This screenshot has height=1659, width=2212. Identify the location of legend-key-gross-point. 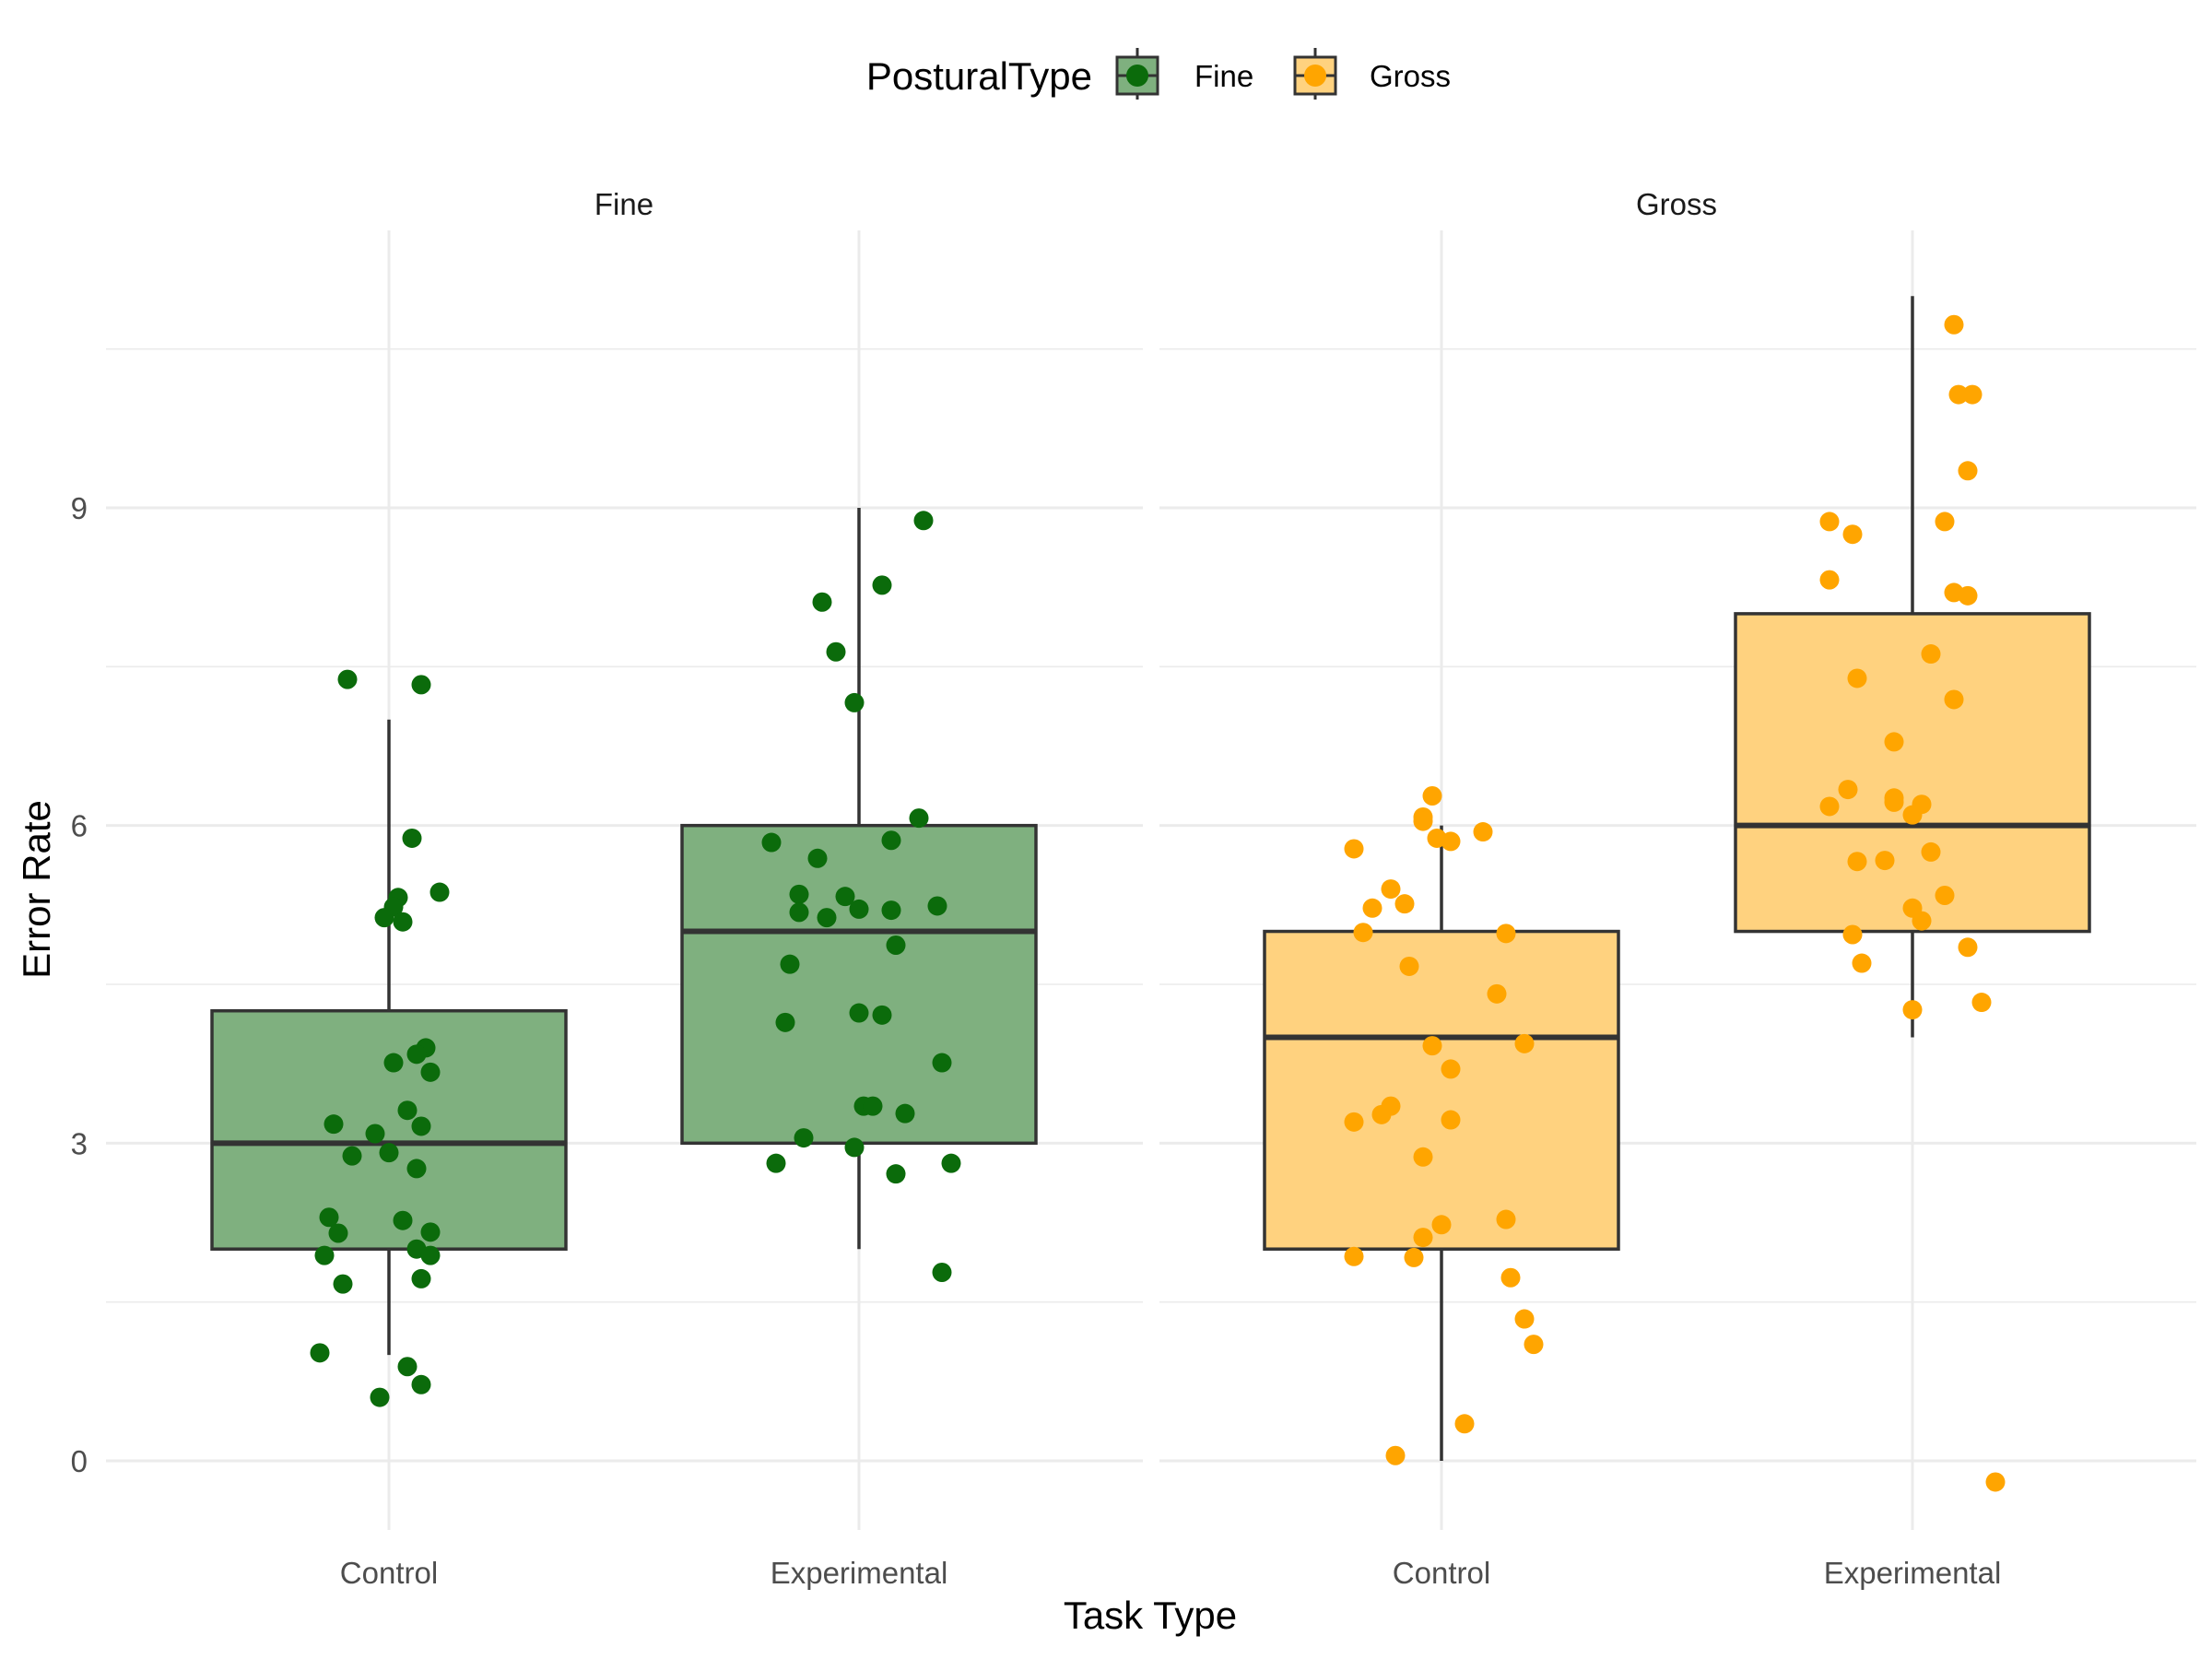
(1315, 76).